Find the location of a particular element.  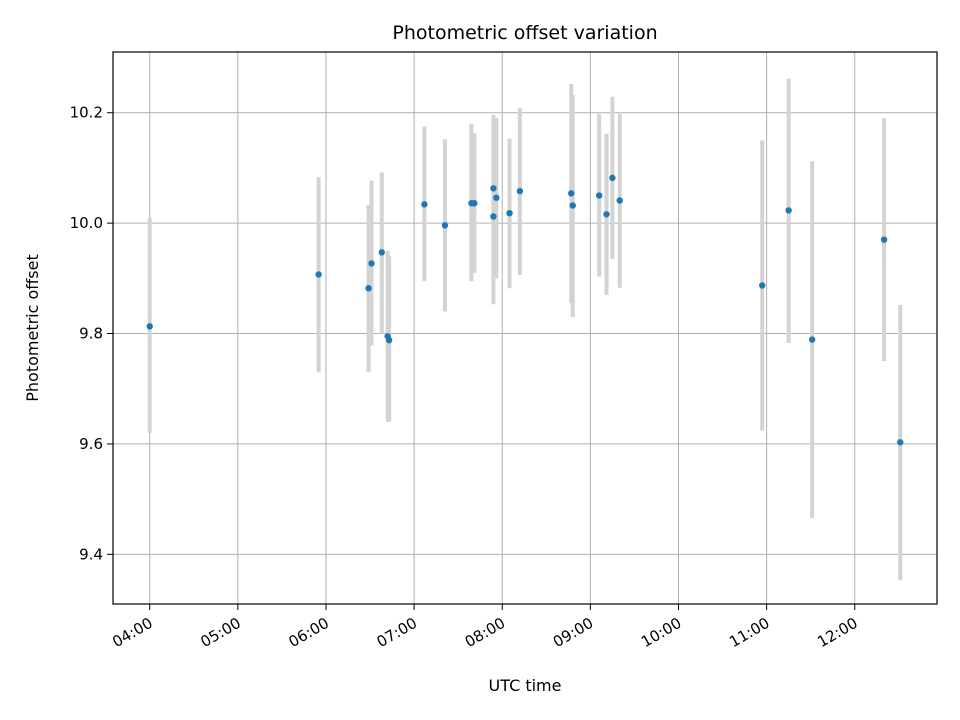

x-tick-label: 10:00 is located at coordinates (661, 632).